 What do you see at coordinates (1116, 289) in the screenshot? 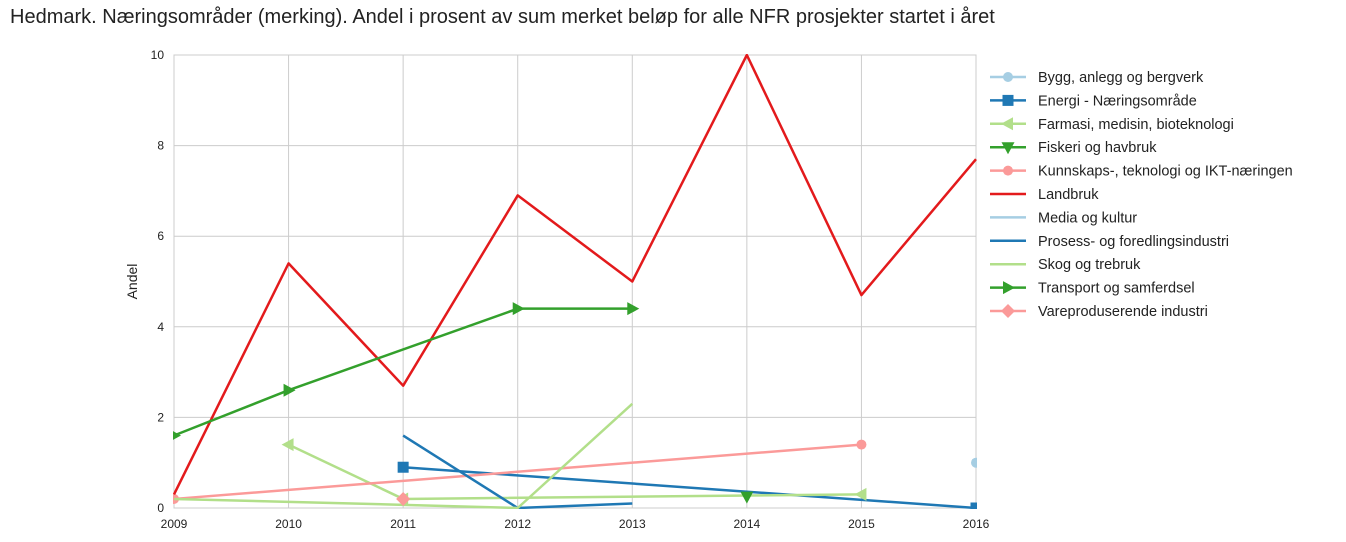
I see `legend-label: Transport og samferdsel` at bounding box center [1116, 289].